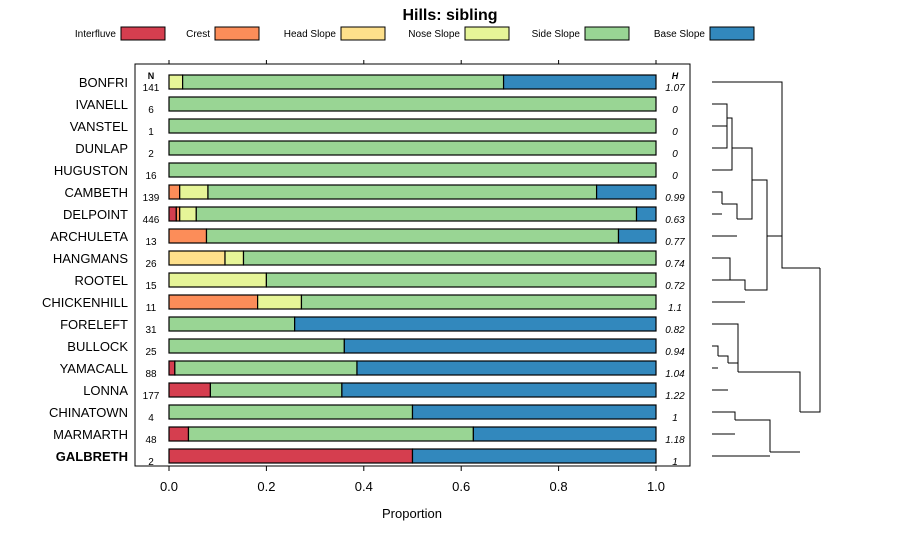 This screenshot has width=900, height=540. I want to click on n-value: 6, so click(151, 110).